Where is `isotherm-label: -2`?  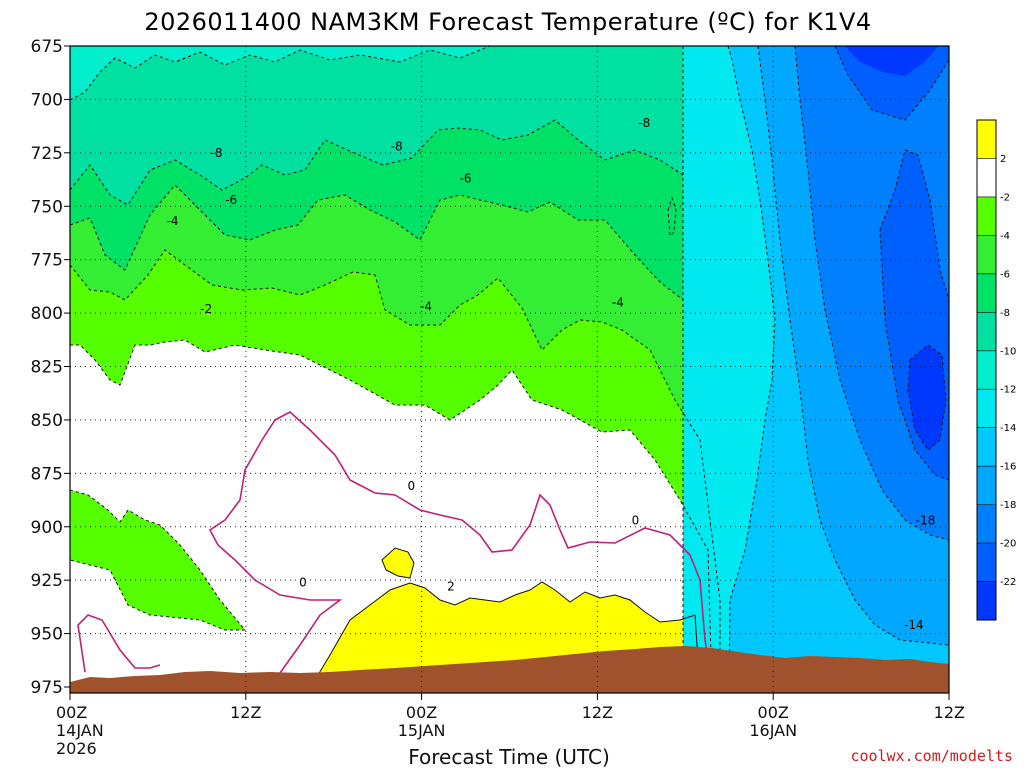
isotherm-label: -2 is located at coordinates (206, 309).